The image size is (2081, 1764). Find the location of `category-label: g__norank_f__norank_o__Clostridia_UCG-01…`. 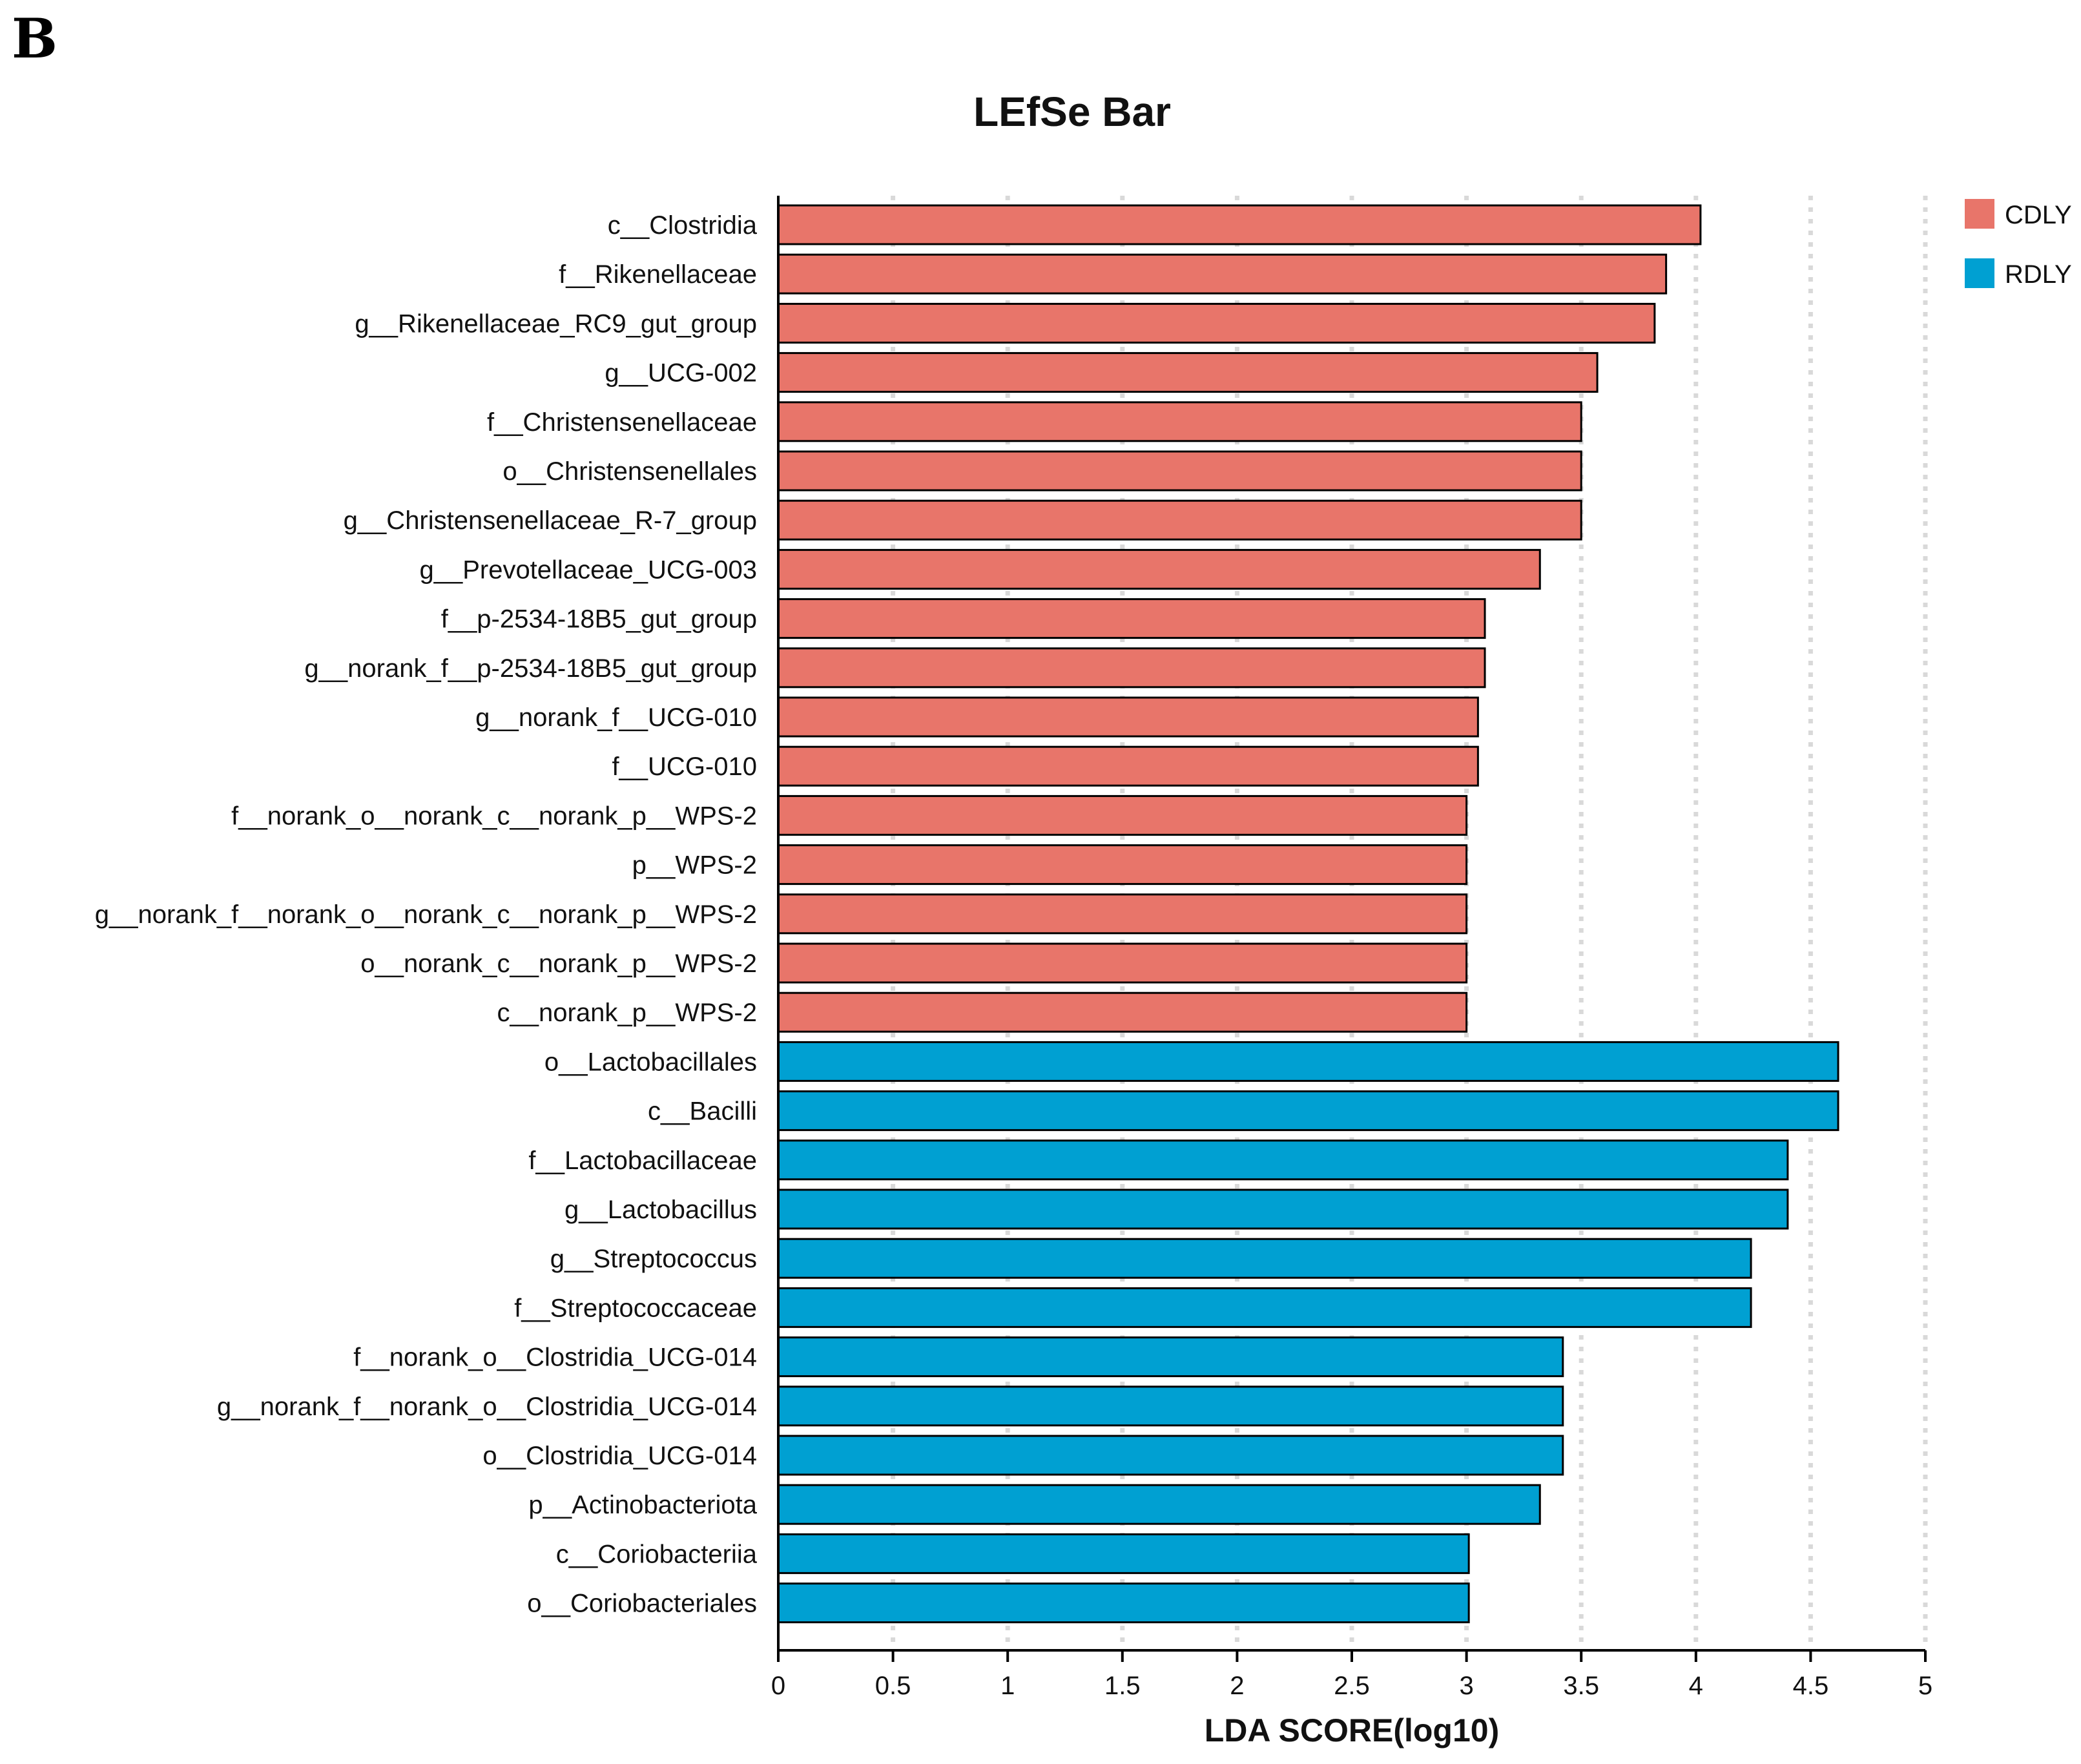

category-label: g__norank_f__norank_o__Clostridia_UCG-01… is located at coordinates (487, 1407).